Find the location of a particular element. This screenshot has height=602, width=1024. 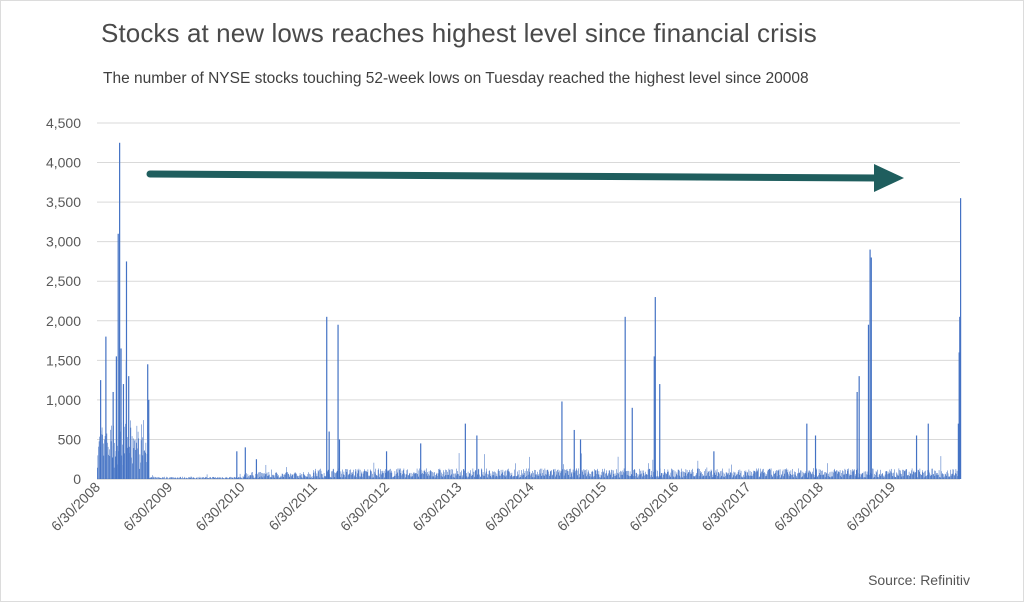

y-tick-label: 2,500 is located at coordinates (63, 281).